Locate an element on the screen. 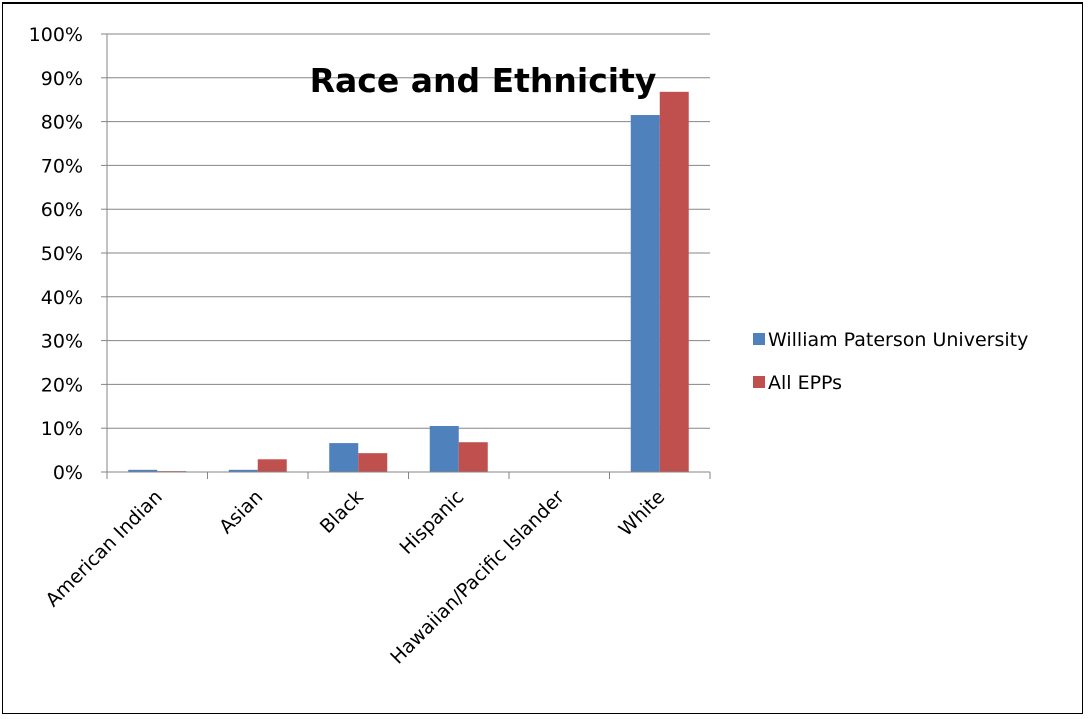 The image size is (1088, 719). y-tick-label: 50% is located at coordinates (62, 254).